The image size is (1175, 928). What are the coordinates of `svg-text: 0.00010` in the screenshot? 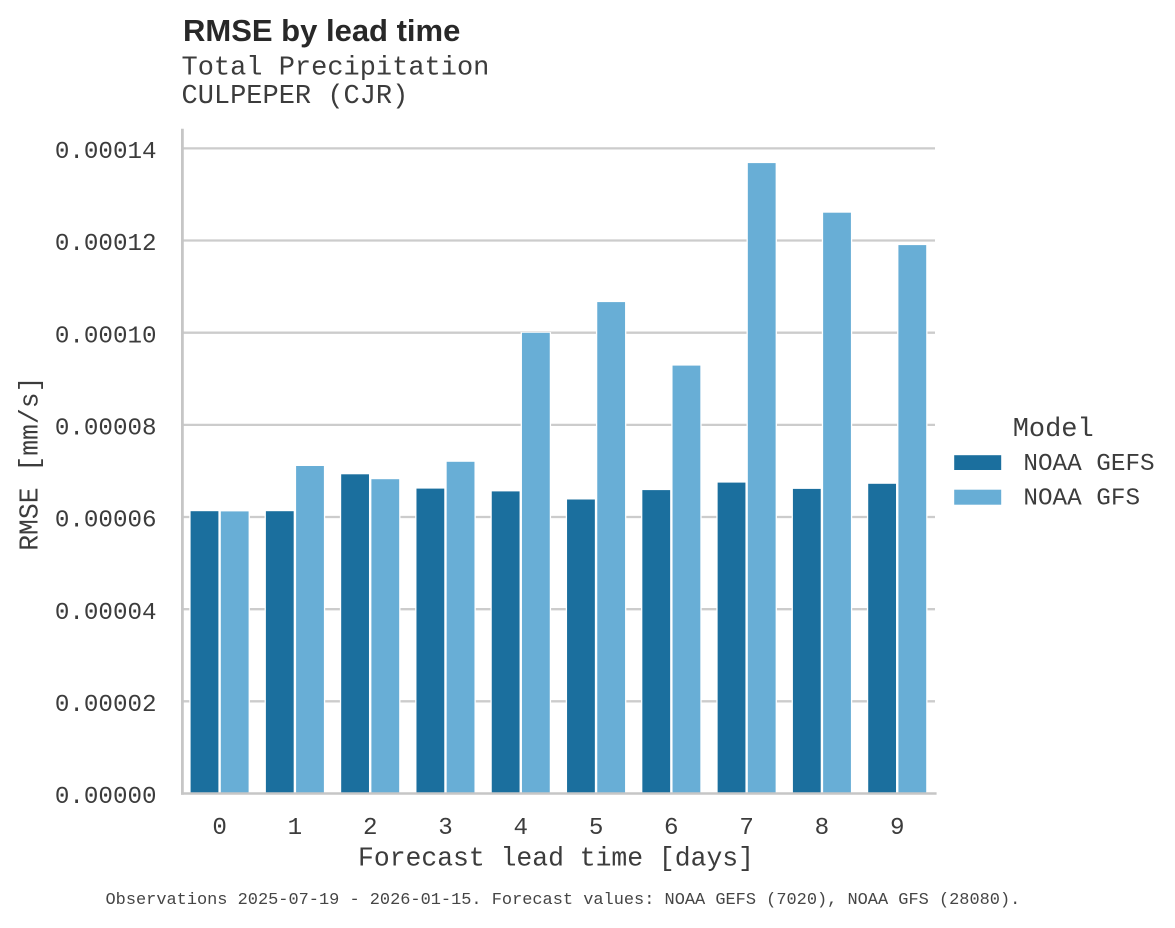 It's located at (106, 336).